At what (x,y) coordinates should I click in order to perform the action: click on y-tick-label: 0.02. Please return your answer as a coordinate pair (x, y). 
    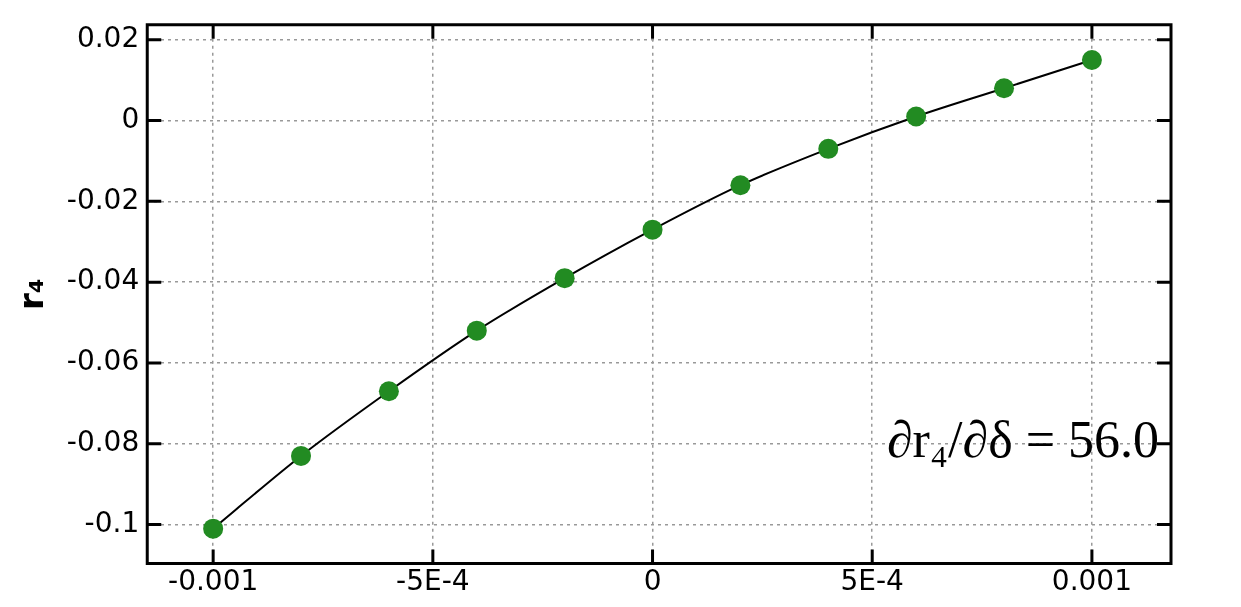
    Looking at the image, I should click on (108, 38).